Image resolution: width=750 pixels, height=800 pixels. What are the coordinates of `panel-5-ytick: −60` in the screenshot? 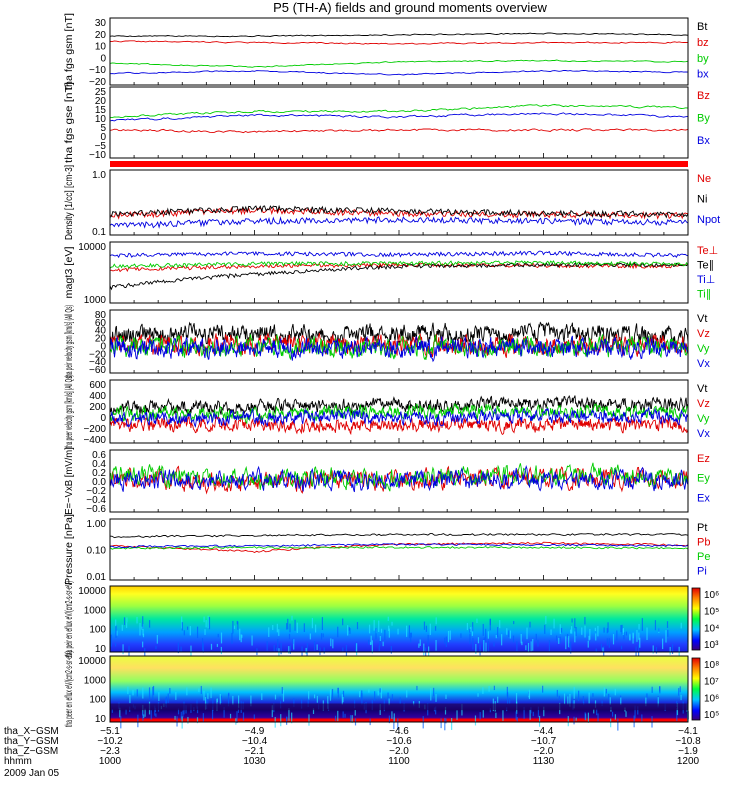 It's located at (97, 370).